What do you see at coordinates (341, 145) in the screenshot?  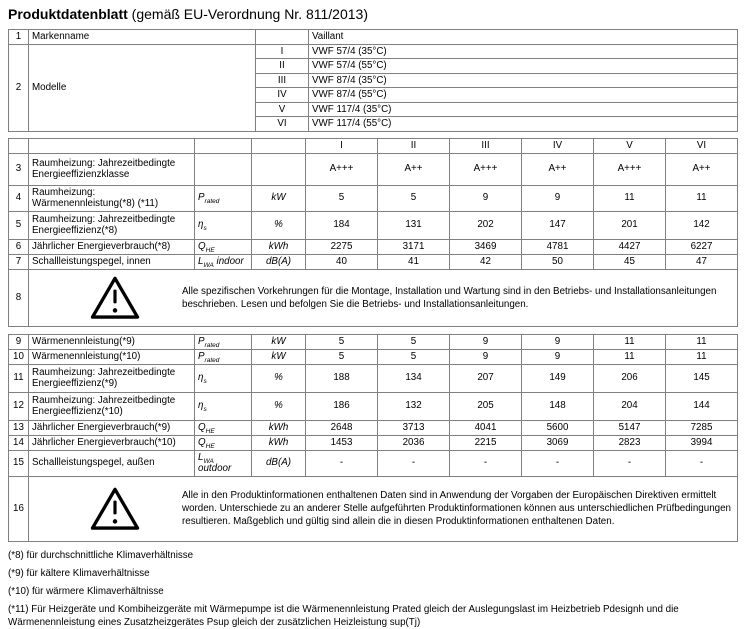 I see `column-header-cell: I` at bounding box center [341, 145].